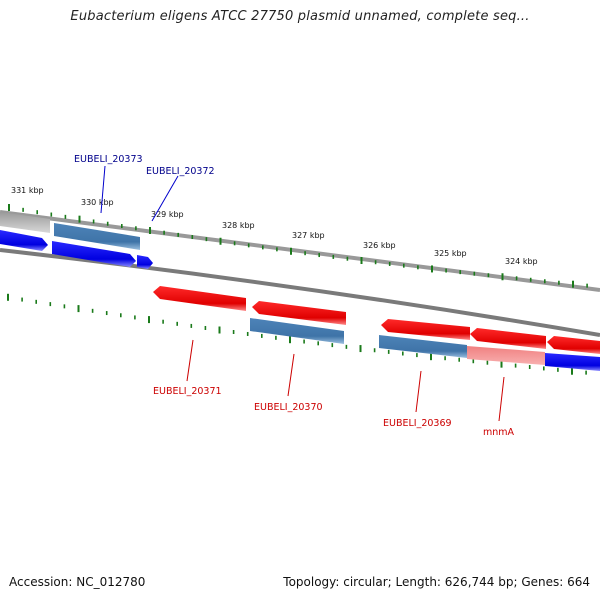 The width and height of the screenshot is (600, 600). What do you see at coordinates (288, 407) in the screenshot?
I see `gene-label-eubeli-20370: EUBELI_20370` at bounding box center [288, 407].